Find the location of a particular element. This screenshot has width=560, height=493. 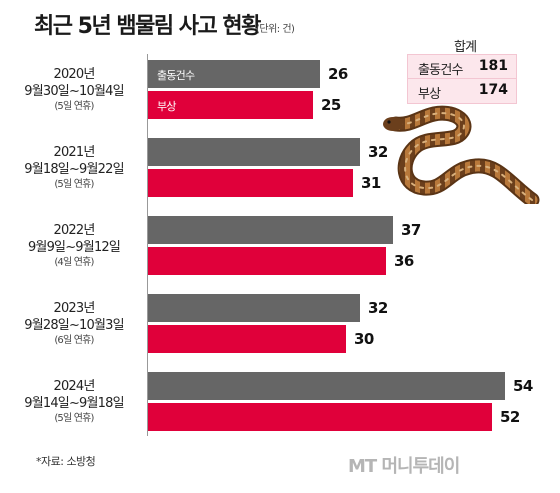

category-axis-line is located at coordinates (147, 245).